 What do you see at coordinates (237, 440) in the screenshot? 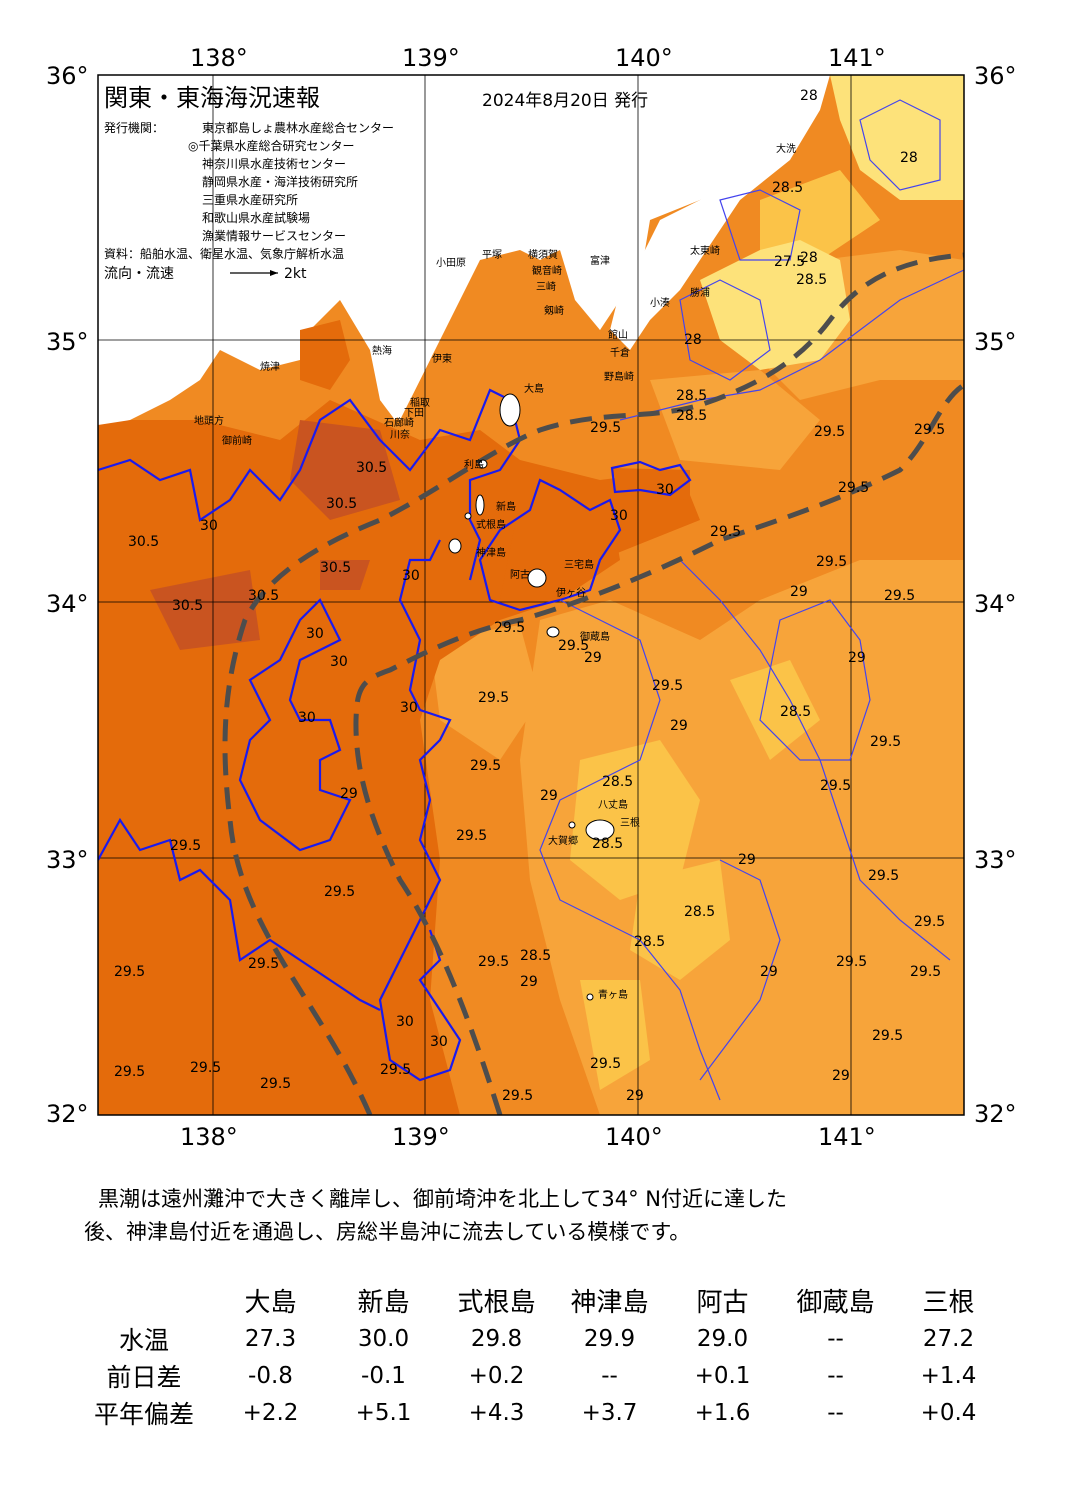
I see `place-label: 御前崎` at bounding box center [237, 440].